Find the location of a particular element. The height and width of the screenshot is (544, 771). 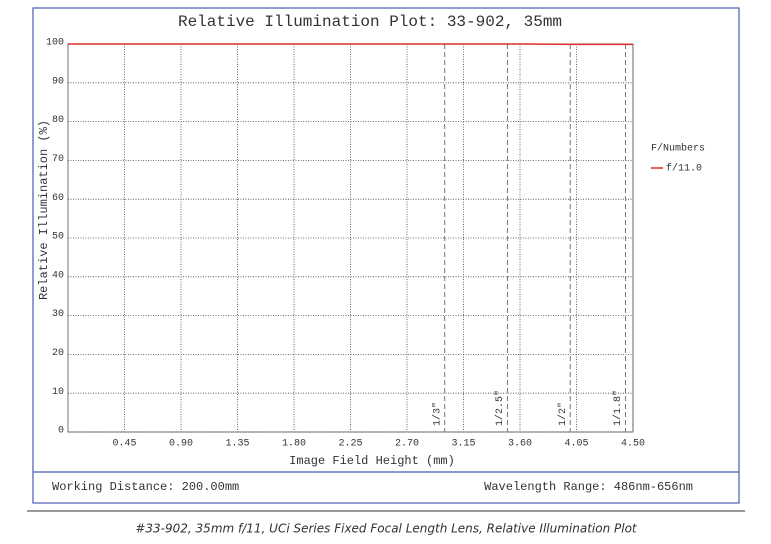

y-tick-label: 30 is located at coordinates (58, 314).